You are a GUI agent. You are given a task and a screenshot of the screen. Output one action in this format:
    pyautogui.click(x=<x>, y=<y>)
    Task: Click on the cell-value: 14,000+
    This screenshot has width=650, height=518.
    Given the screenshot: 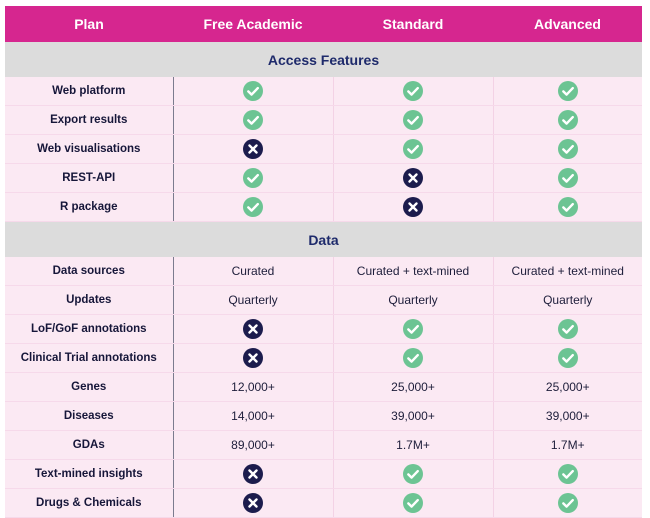 What is the action you would take?
    pyautogui.click(x=253, y=416)
    